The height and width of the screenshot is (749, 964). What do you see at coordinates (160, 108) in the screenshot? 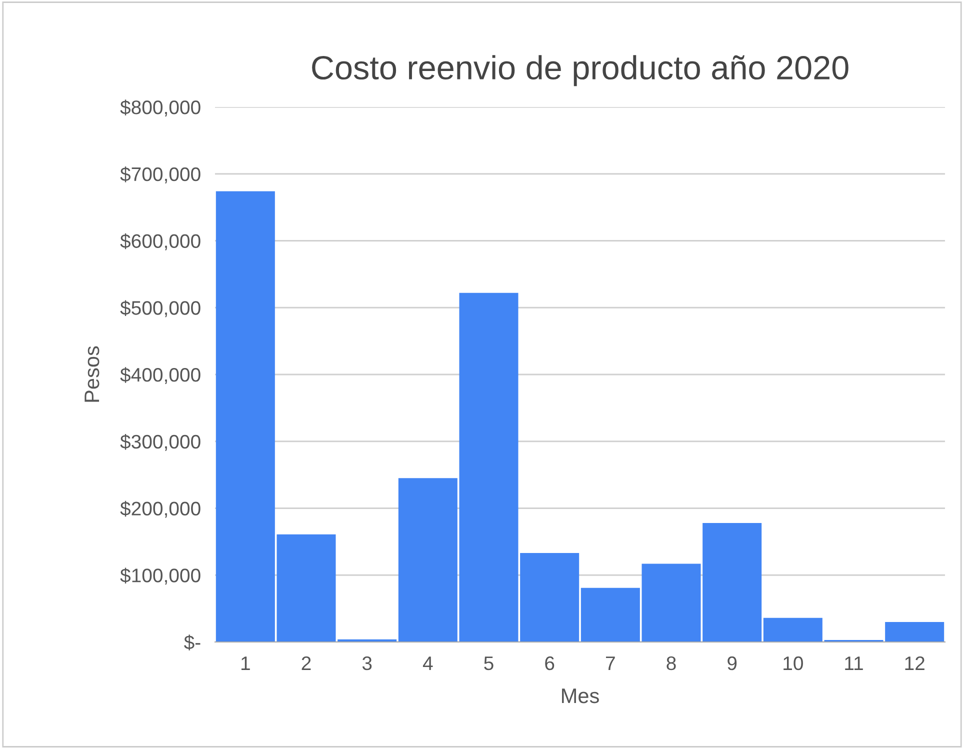
I see `y-tick-label: $800,000` at bounding box center [160, 108].